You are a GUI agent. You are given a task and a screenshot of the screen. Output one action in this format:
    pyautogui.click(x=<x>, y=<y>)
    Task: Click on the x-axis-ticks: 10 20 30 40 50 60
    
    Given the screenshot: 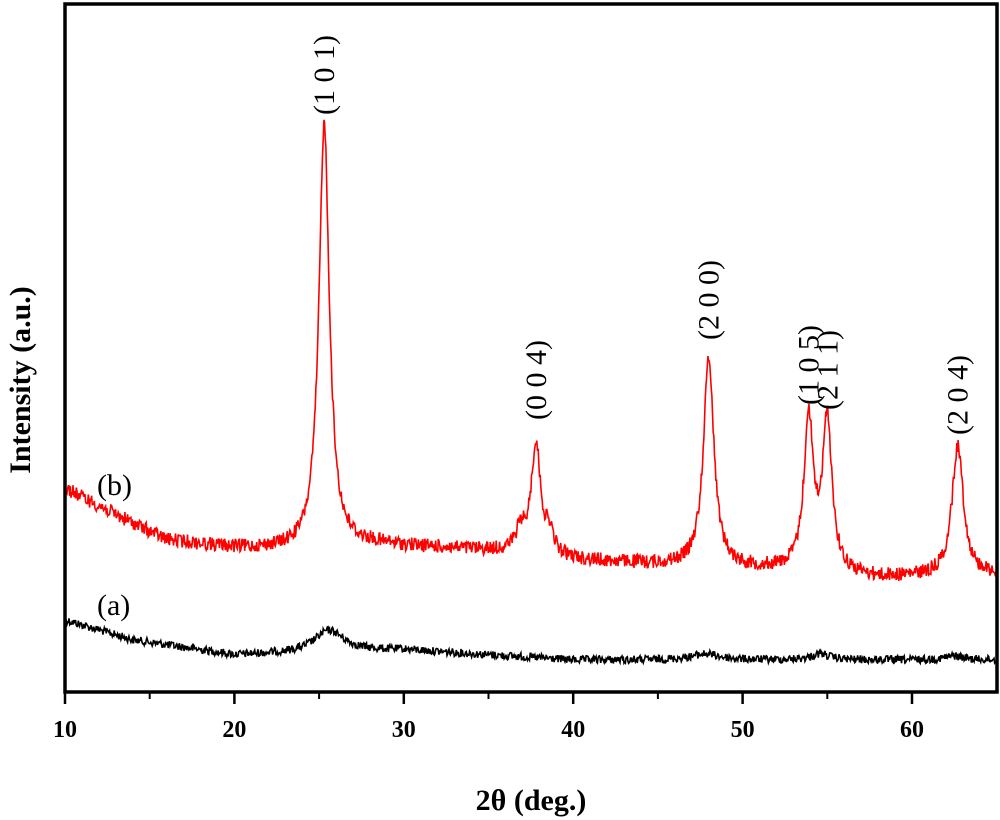 What is the action you would take?
    pyautogui.click(x=488, y=717)
    